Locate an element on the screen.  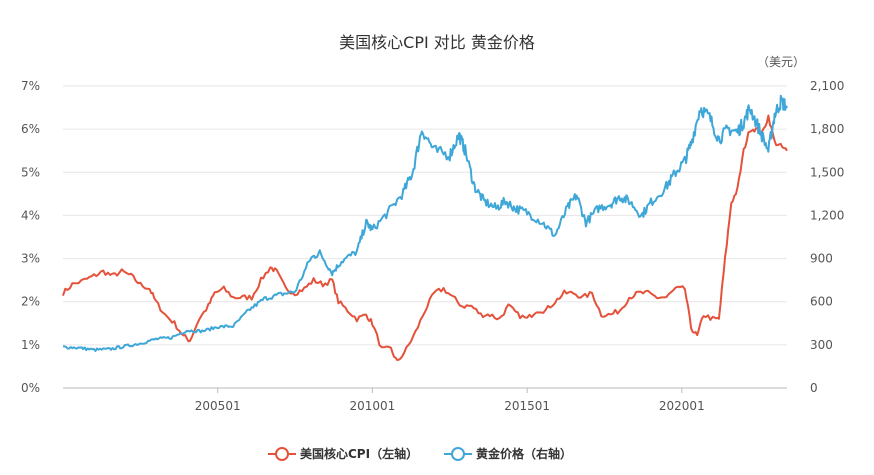
x-tick-label: 200501 is located at coordinates (218, 406).